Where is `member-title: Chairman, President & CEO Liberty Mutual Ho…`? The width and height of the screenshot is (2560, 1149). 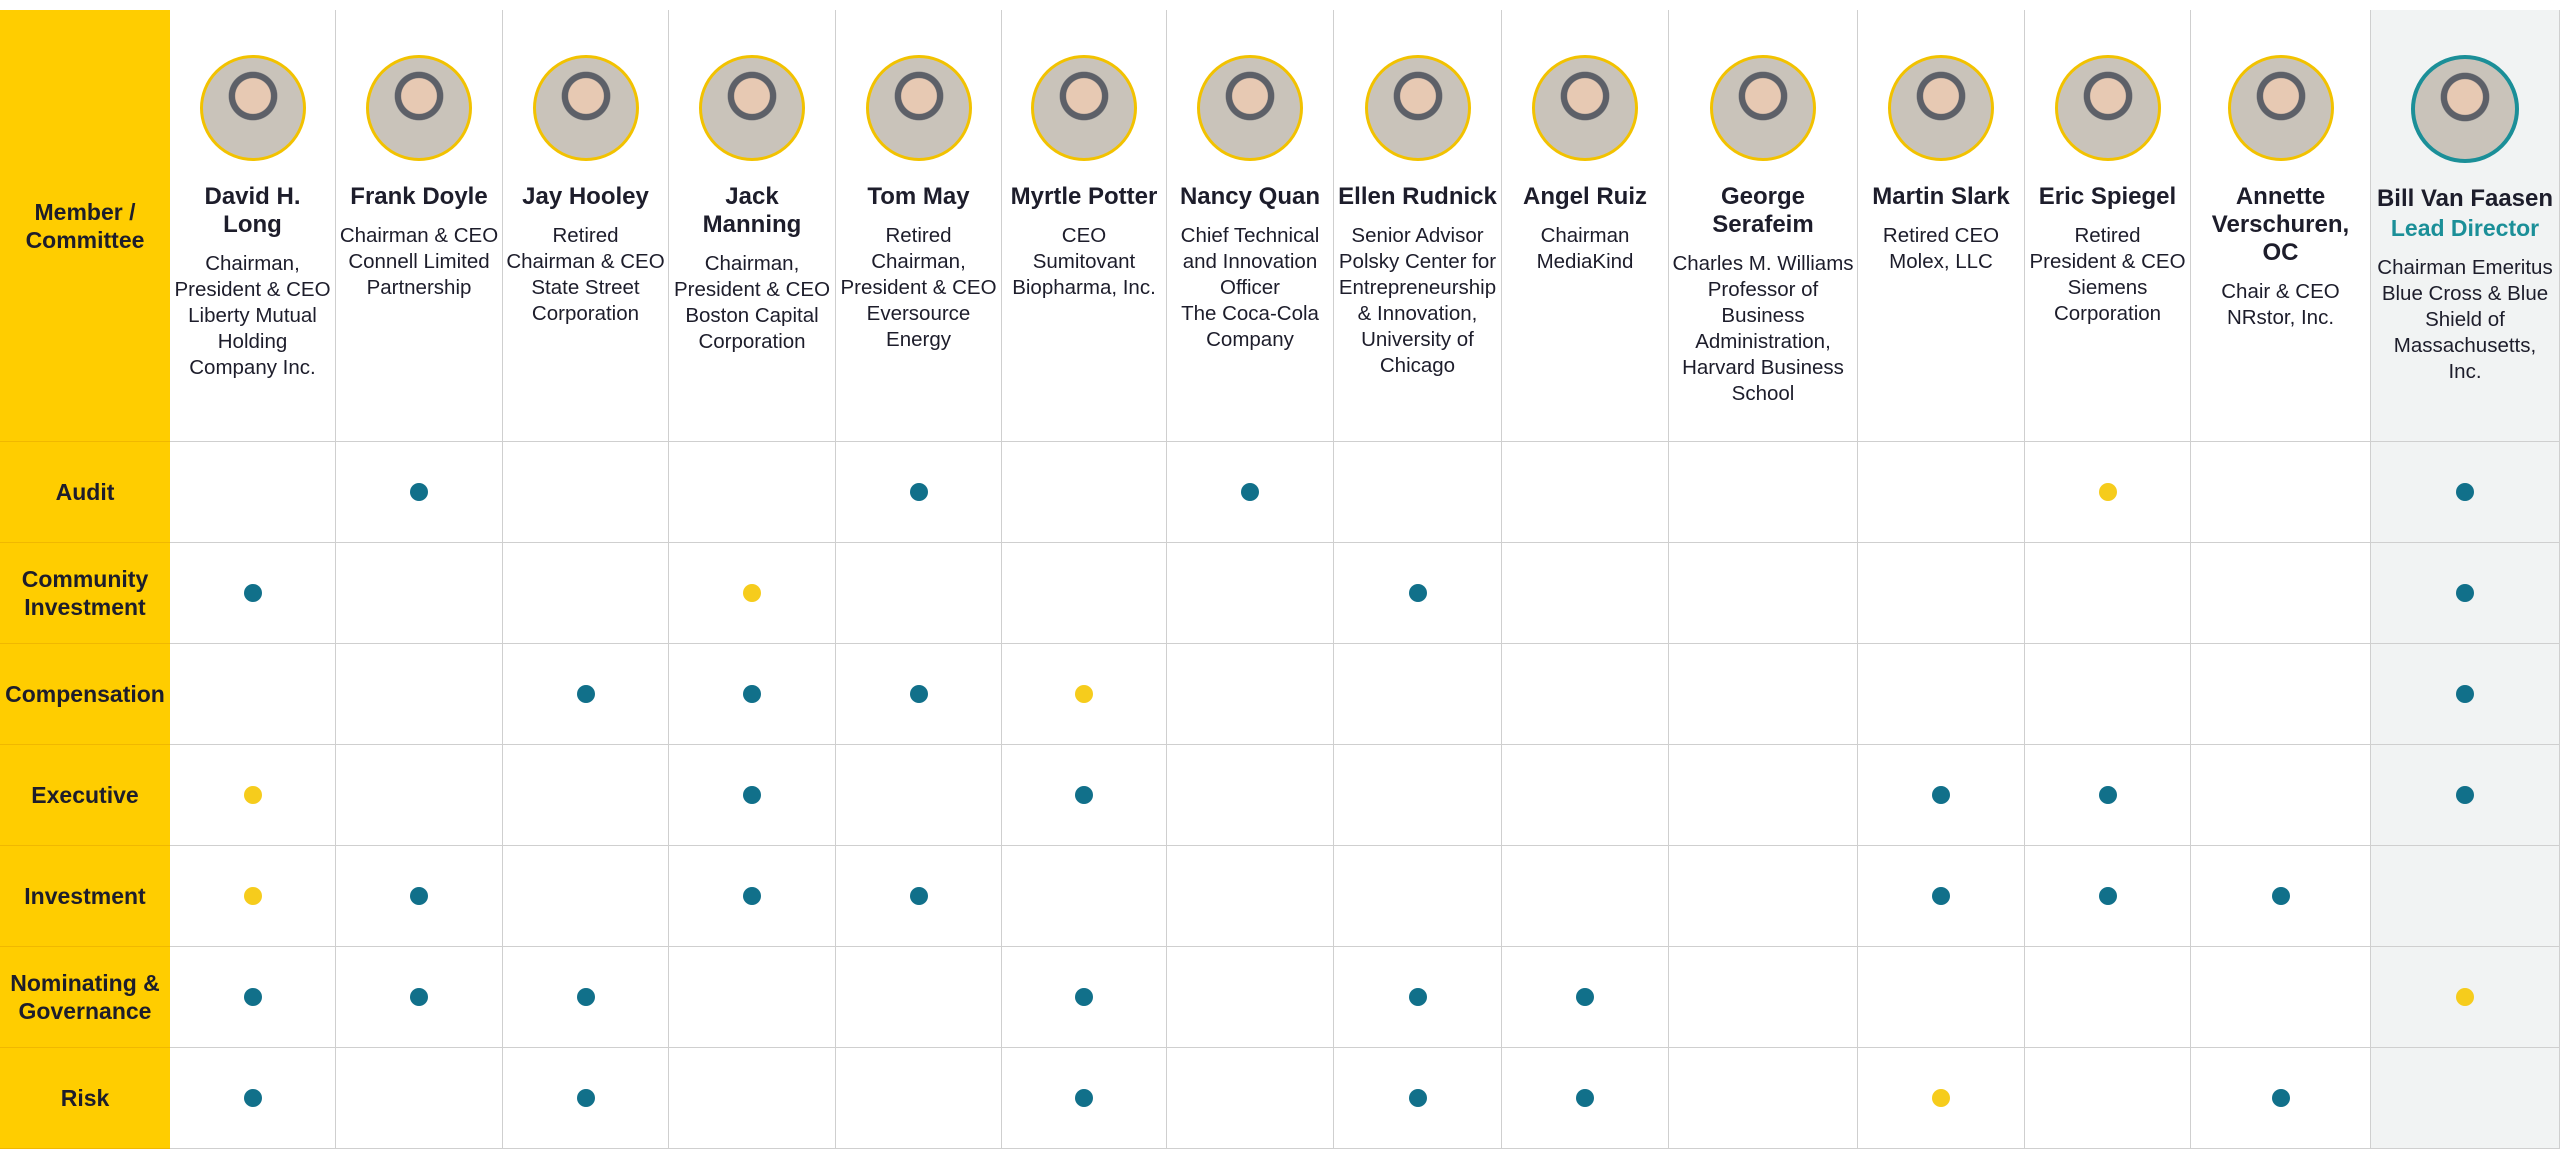 member-title: Chairman, President & CEO Liberty Mutual Ho… is located at coordinates (252, 316).